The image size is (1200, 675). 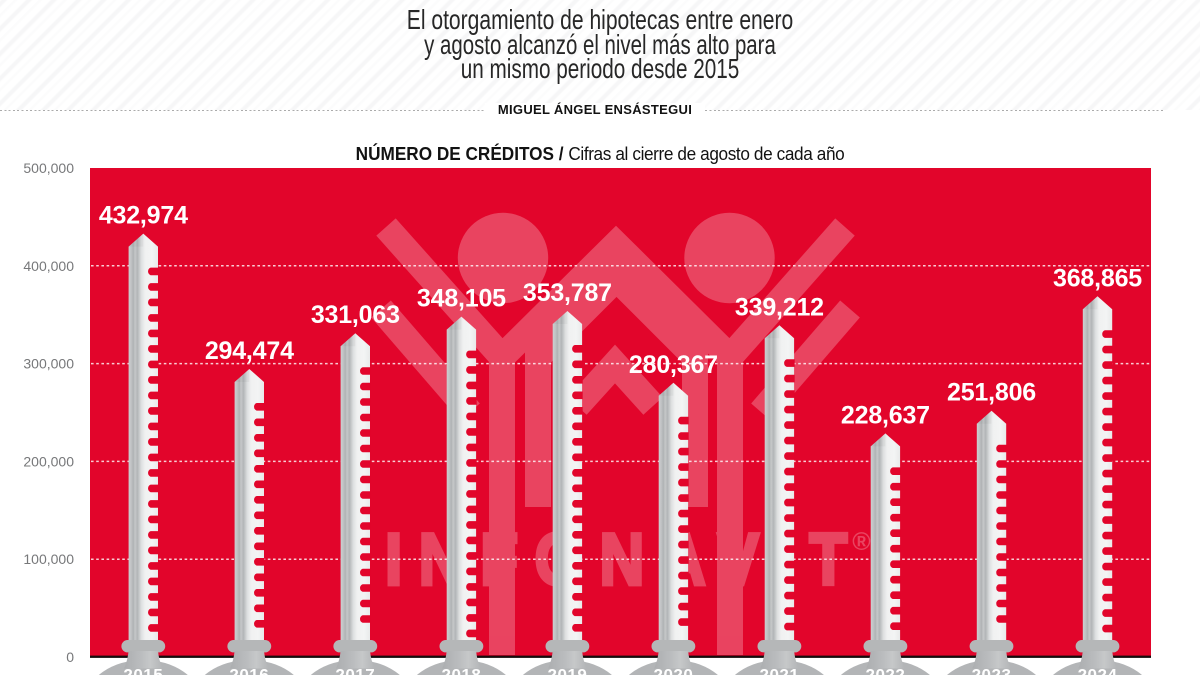 What do you see at coordinates (673, 365) in the screenshot?
I see `svg-text: 280,367` at bounding box center [673, 365].